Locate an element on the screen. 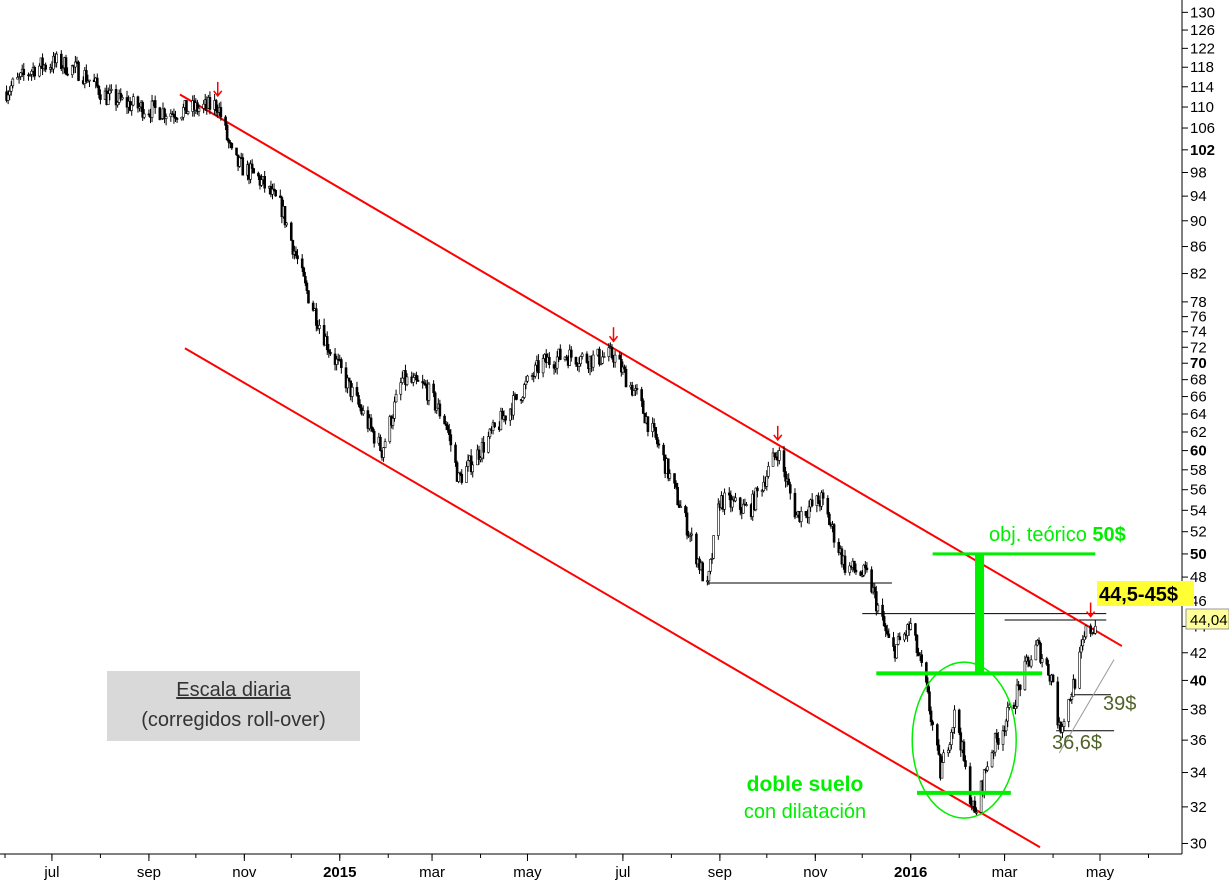  y-tick-label: 62 is located at coordinates (1198, 432).